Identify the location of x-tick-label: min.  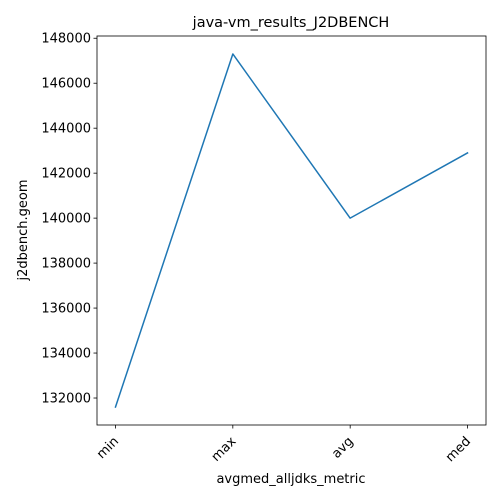
(108, 448).